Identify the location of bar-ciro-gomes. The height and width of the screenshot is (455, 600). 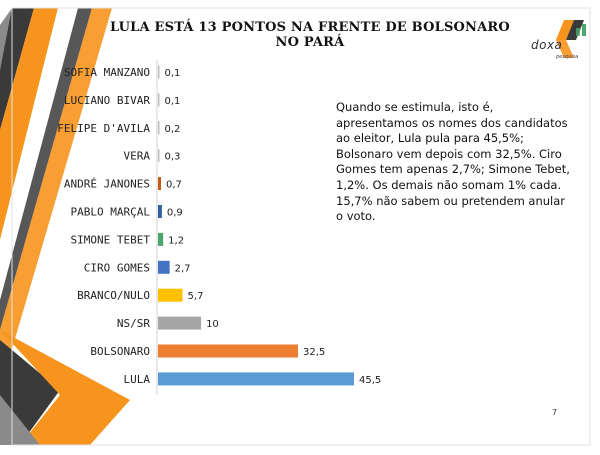
(164, 267).